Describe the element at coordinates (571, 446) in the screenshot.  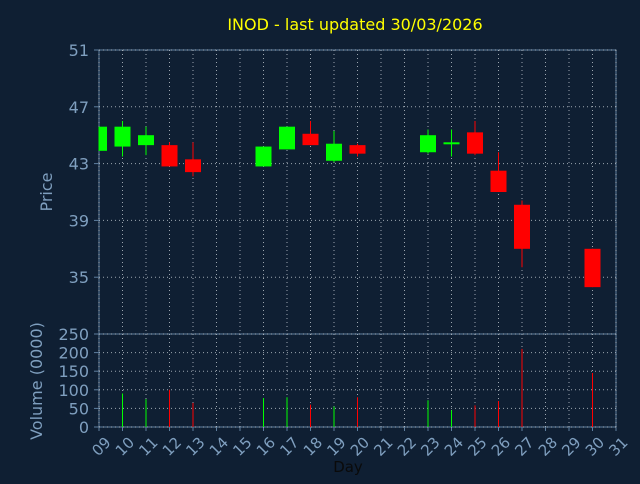
I see `x-tick-label: 29` at that location.